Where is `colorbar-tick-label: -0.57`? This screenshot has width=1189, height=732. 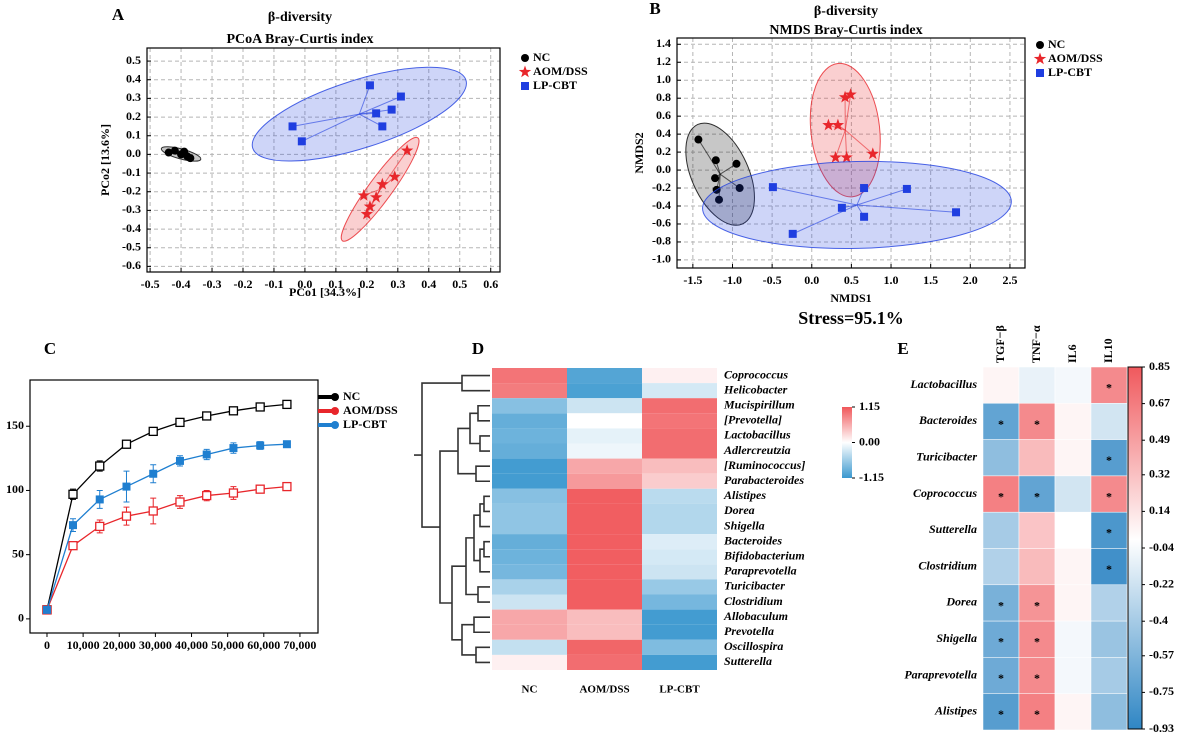 colorbar-tick-label: -0.57 is located at coordinates (1161, 655).